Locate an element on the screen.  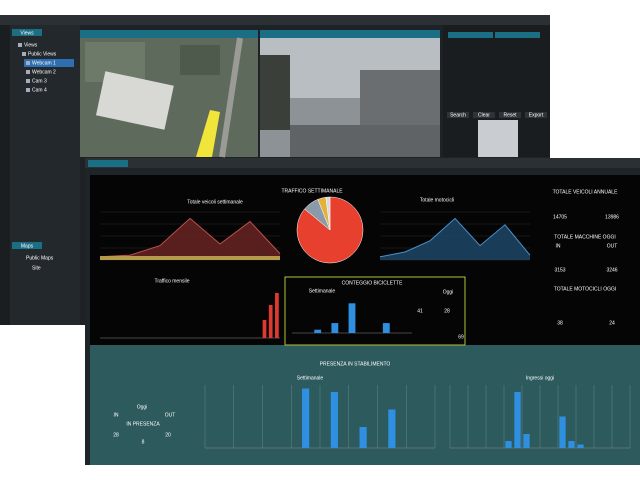
big-number: 24 is located at coordinates (612, 323).